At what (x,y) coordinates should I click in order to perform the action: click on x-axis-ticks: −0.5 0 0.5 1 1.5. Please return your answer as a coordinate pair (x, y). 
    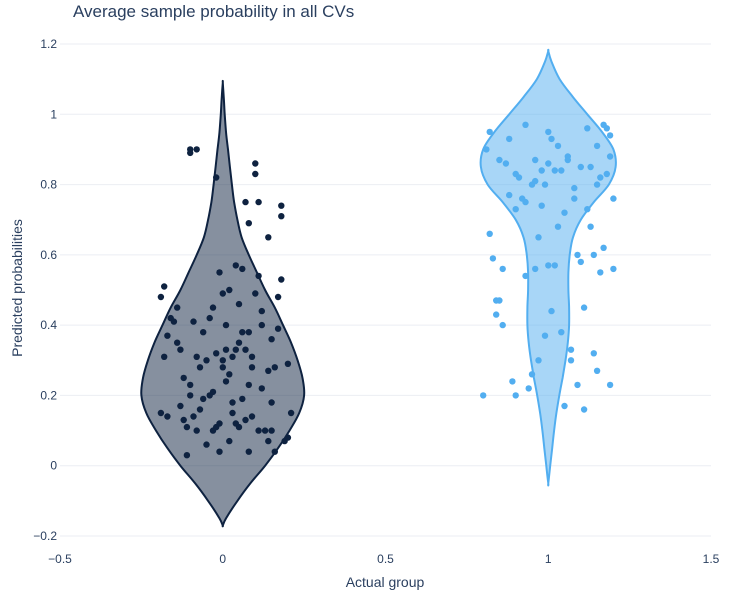
    Looking at the image, I should click on (384, 559).